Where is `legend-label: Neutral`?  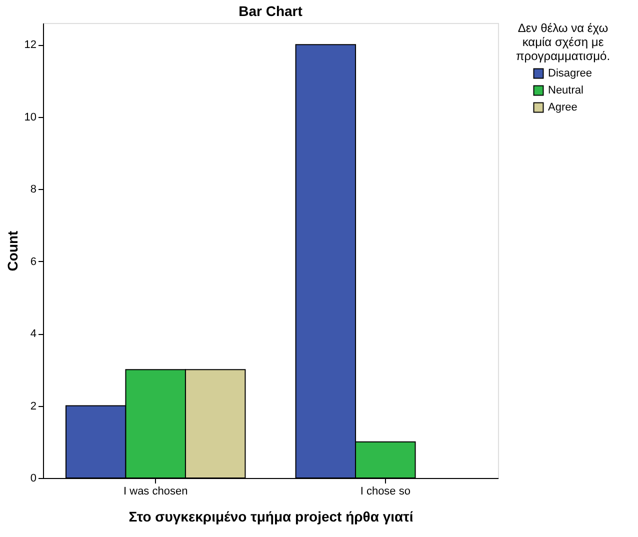
legend-label: Neutral is located at coordinates (566, 90).